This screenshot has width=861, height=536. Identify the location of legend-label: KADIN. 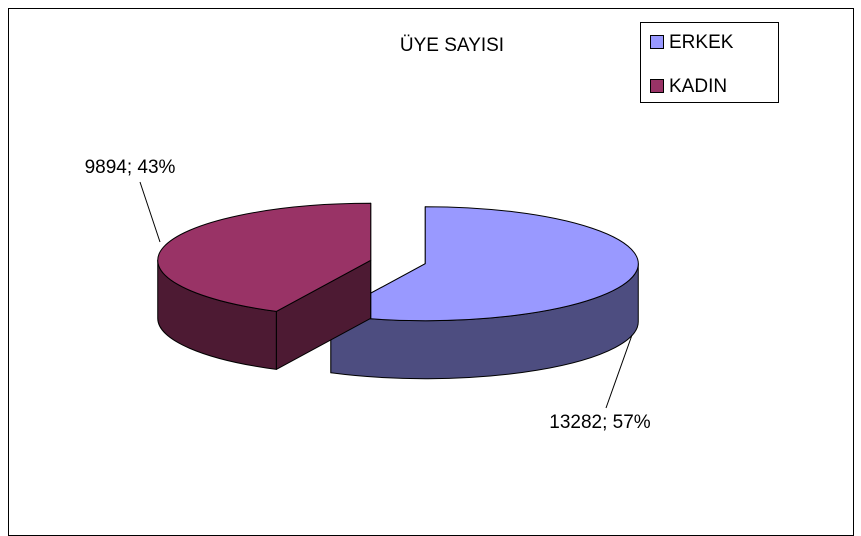
(698, 86).